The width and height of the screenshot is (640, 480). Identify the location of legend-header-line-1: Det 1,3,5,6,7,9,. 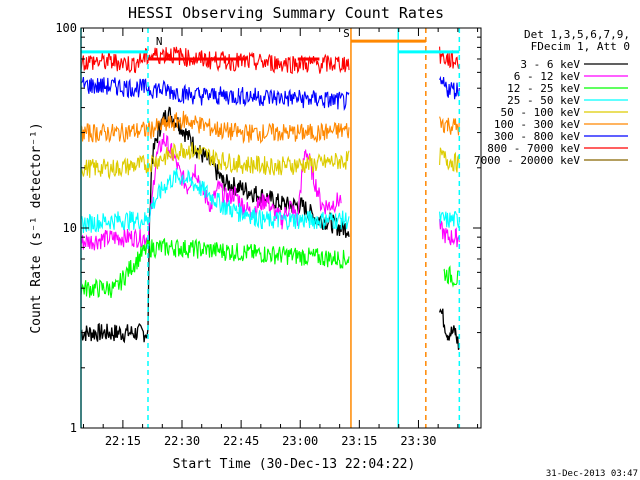
(577, 34).